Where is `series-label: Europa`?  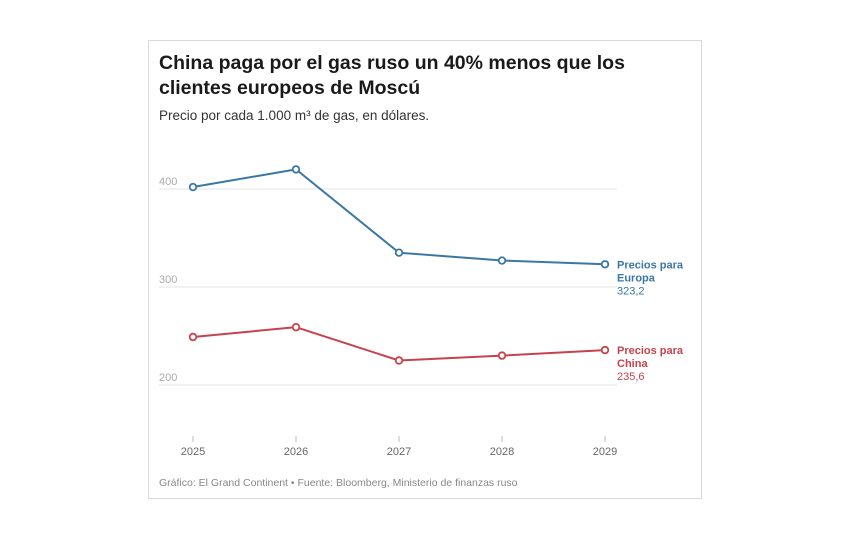
series-label: Europa is located at coordinates (636, 278).